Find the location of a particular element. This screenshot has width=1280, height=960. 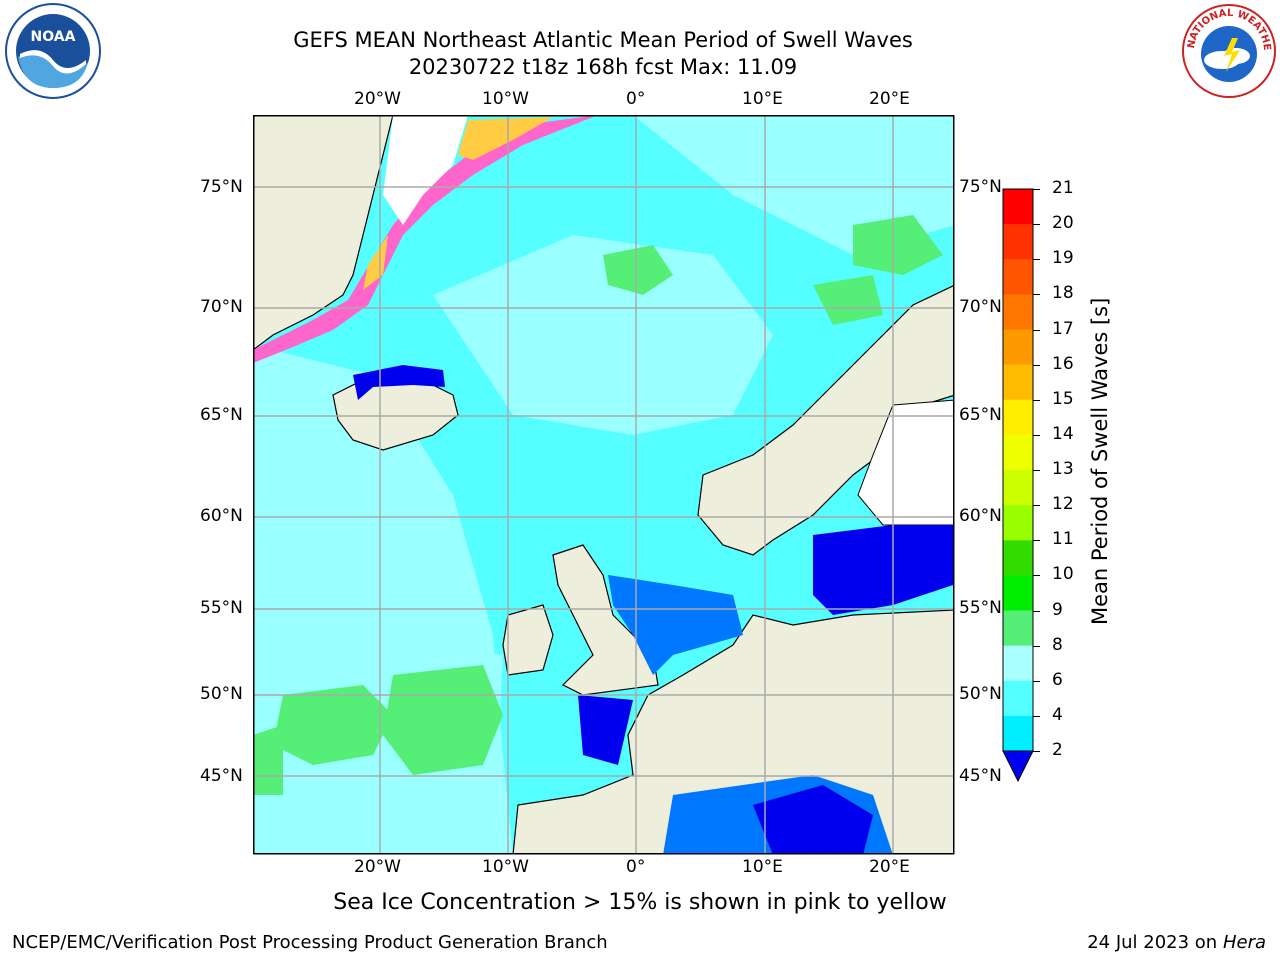

colorbar-tick-label: 2 is located at coordinates (1057, 750).